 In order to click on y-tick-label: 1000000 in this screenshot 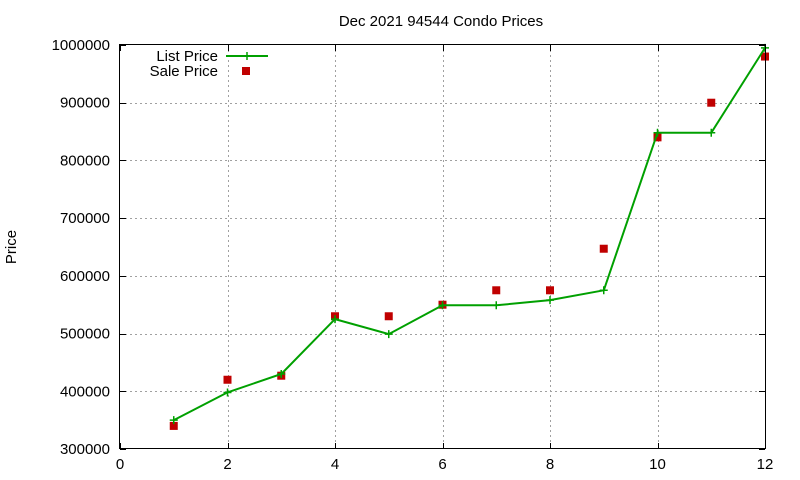, I will do `click(81, 45)`.